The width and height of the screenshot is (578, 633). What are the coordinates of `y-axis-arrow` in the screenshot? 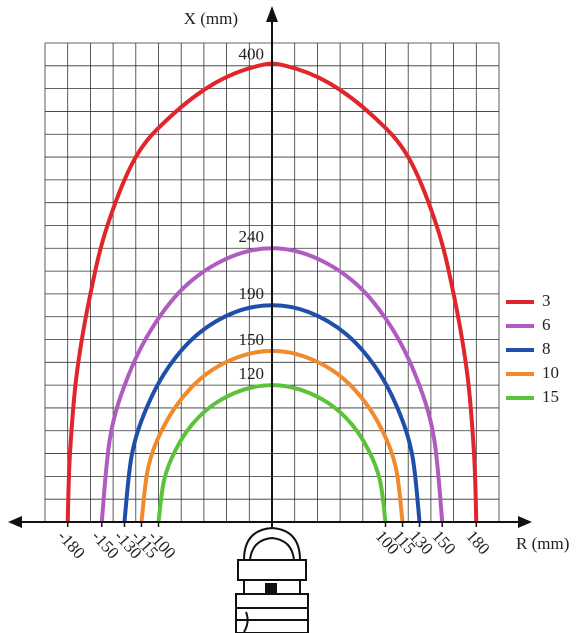 It's located at (272, 14).